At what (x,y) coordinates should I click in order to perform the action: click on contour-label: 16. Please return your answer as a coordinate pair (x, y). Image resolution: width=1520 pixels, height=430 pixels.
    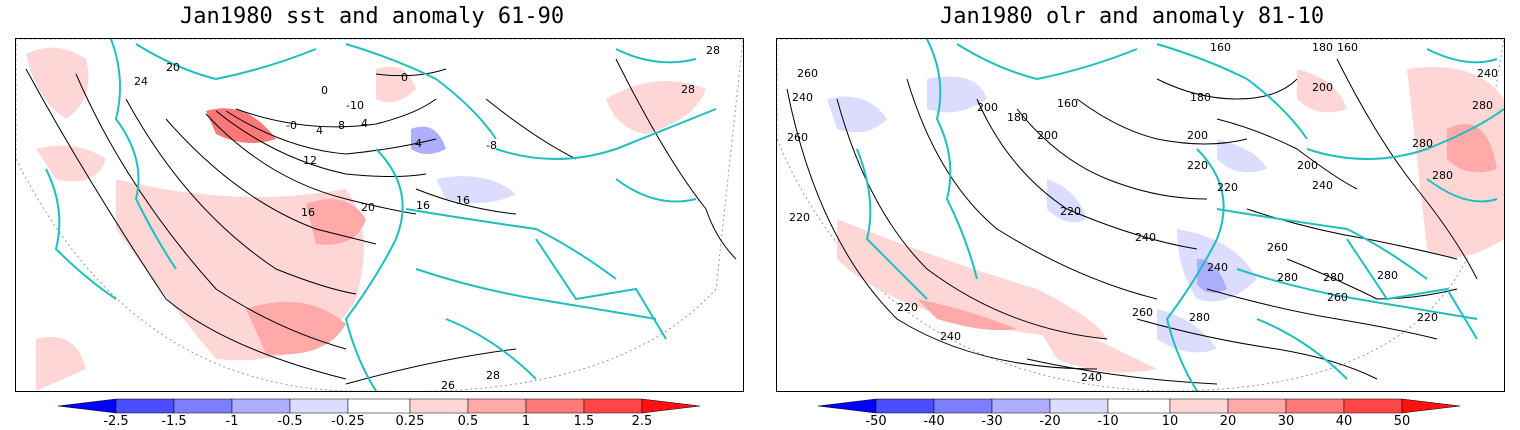
    Looking at the image, I should click on (308, 212).